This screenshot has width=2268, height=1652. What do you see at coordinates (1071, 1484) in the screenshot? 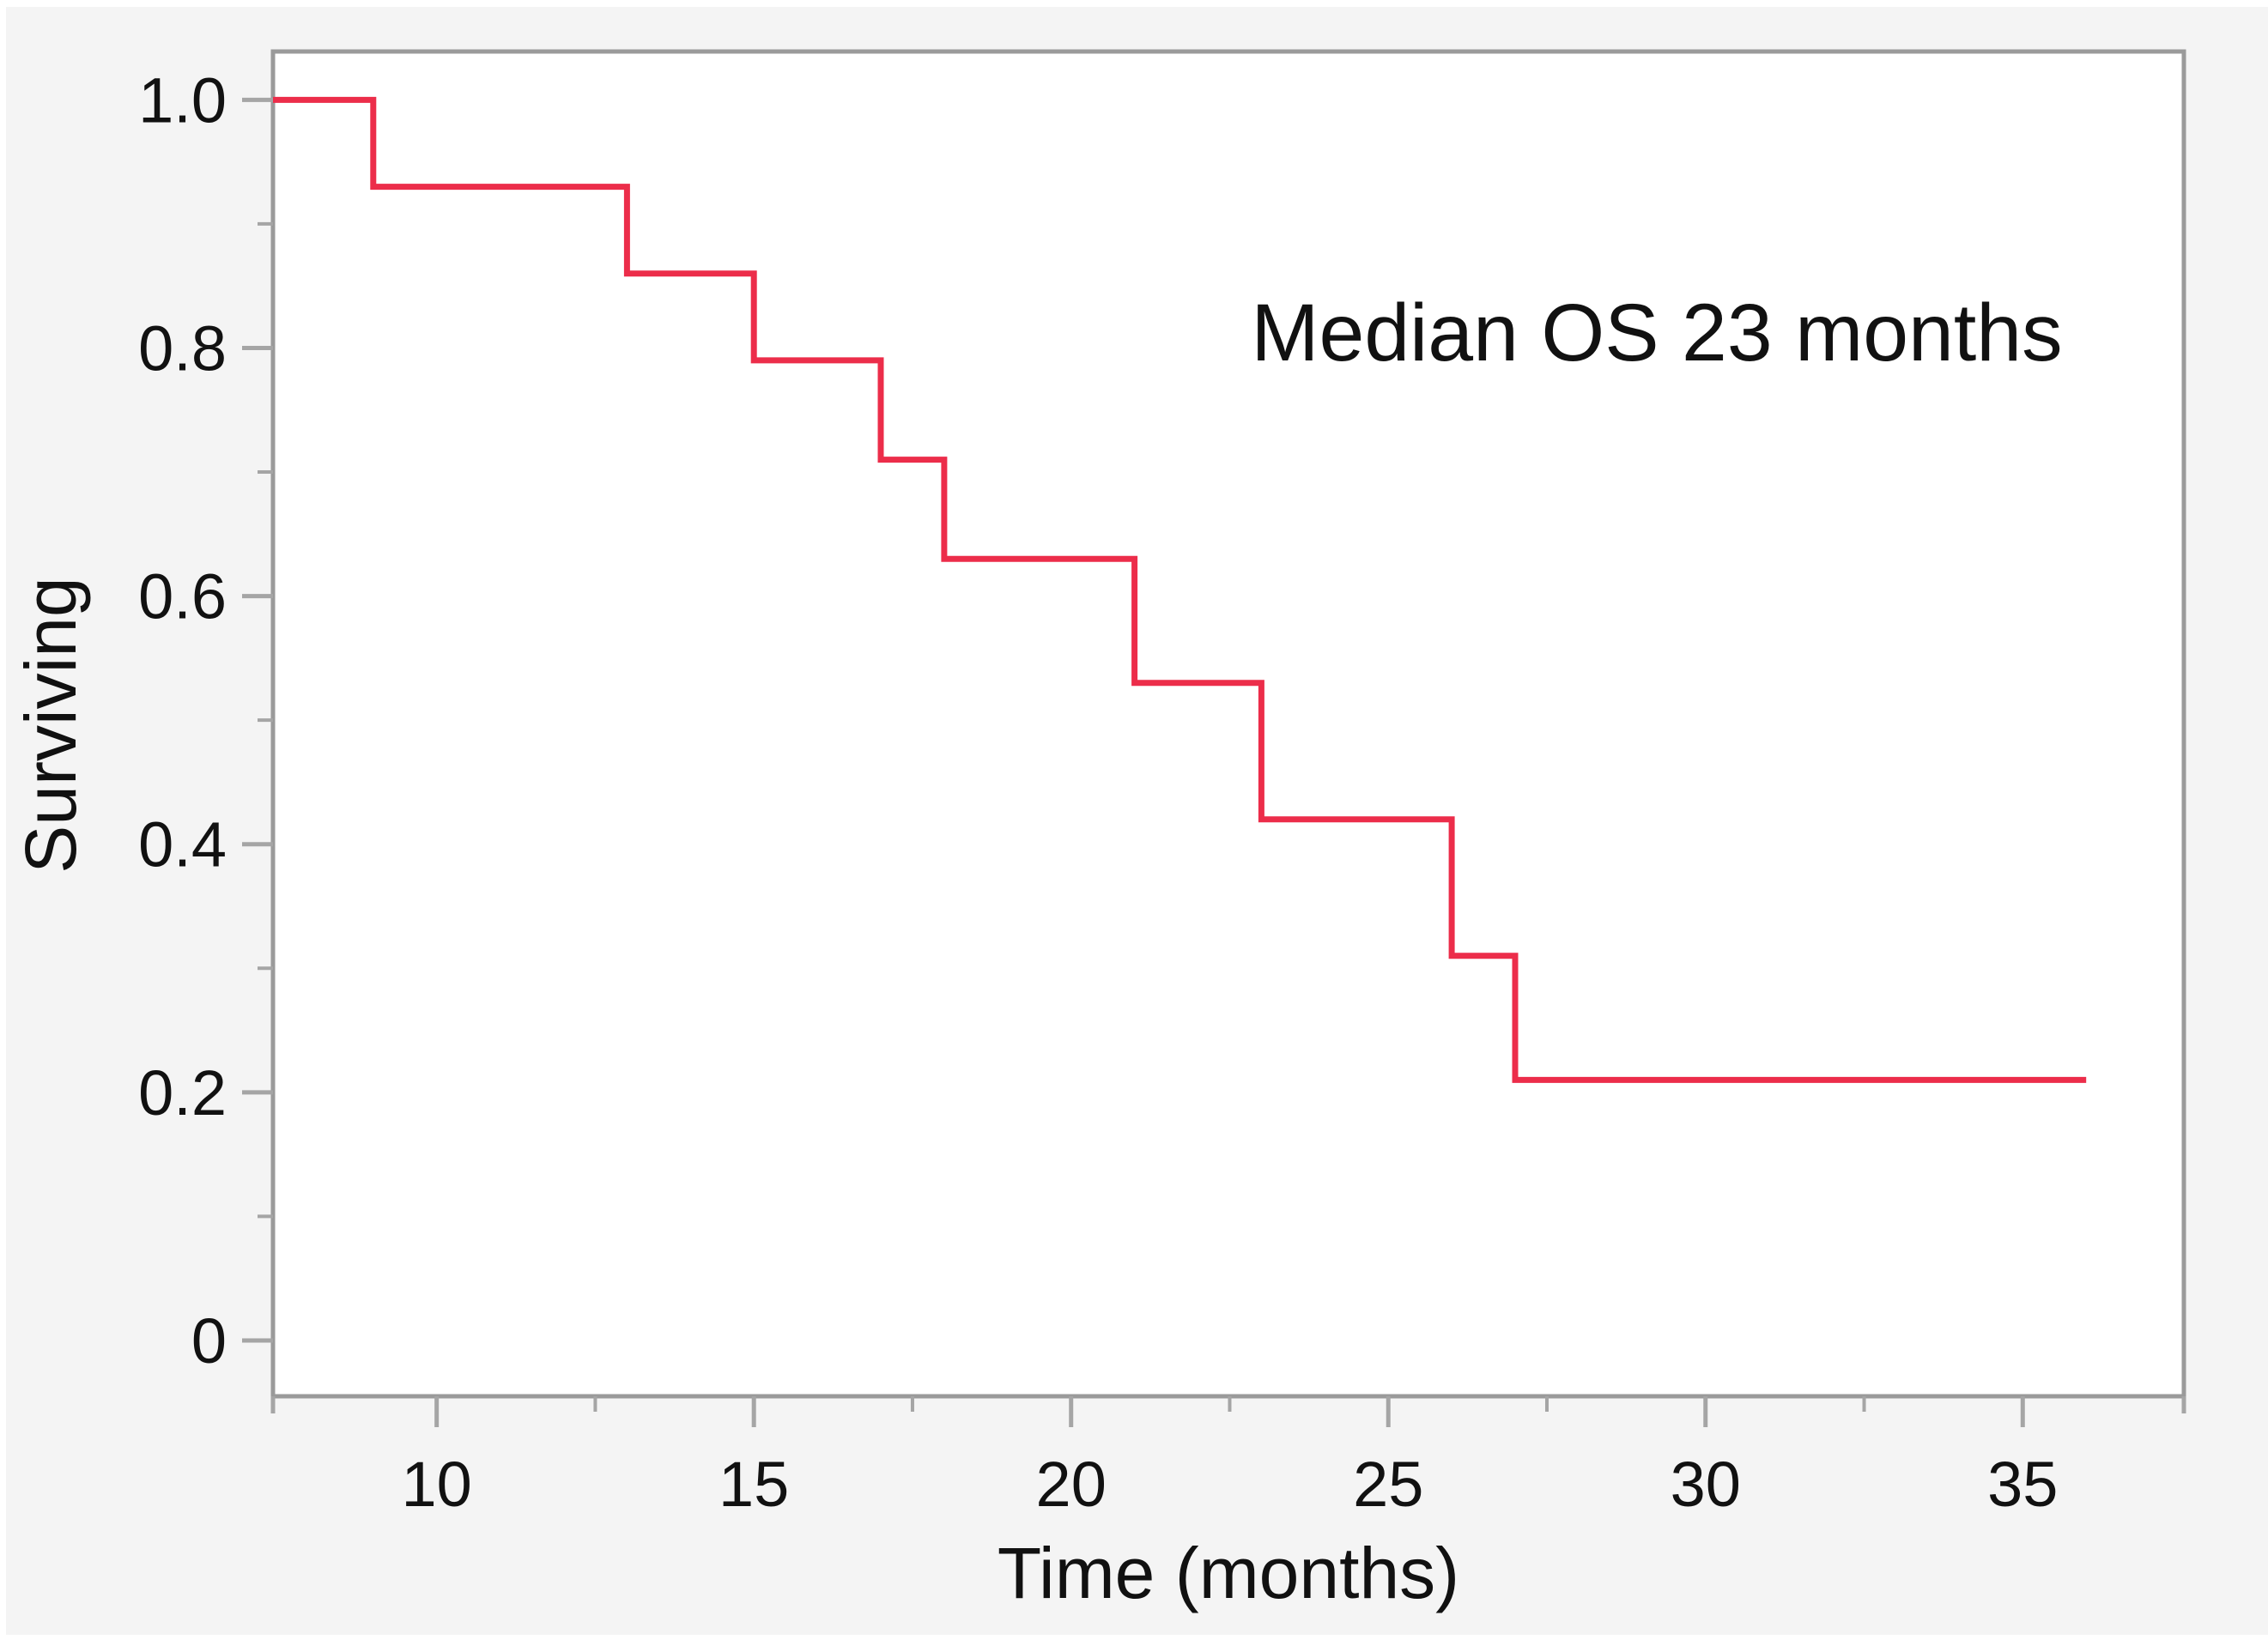
I see `x-tick-label: 20` at bounding box center [1071, 1484].